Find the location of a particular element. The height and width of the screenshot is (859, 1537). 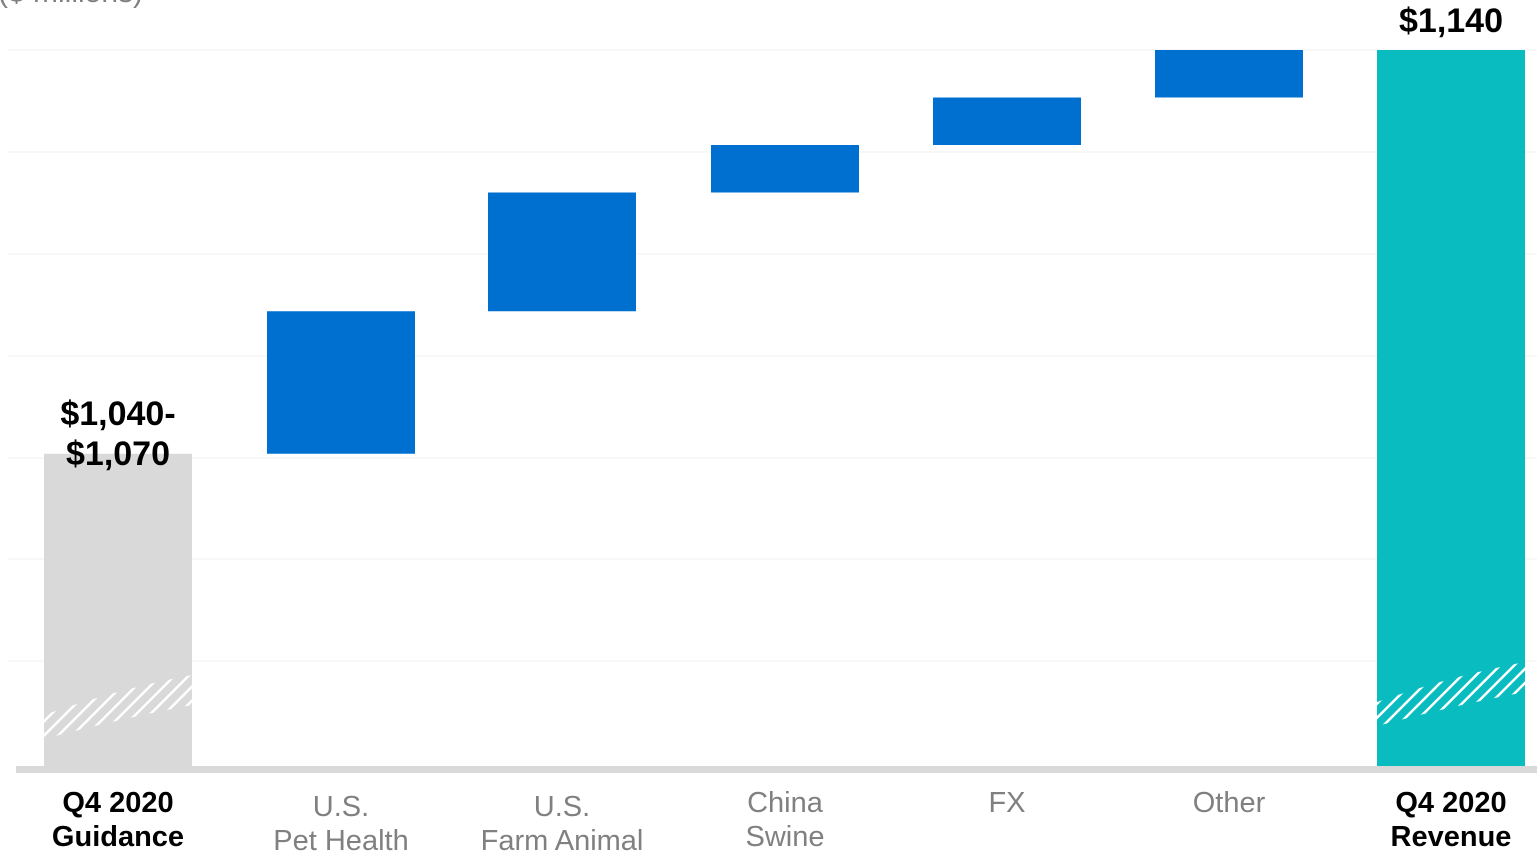

x-tick-label: Other is located at coordinates (1229, 803).